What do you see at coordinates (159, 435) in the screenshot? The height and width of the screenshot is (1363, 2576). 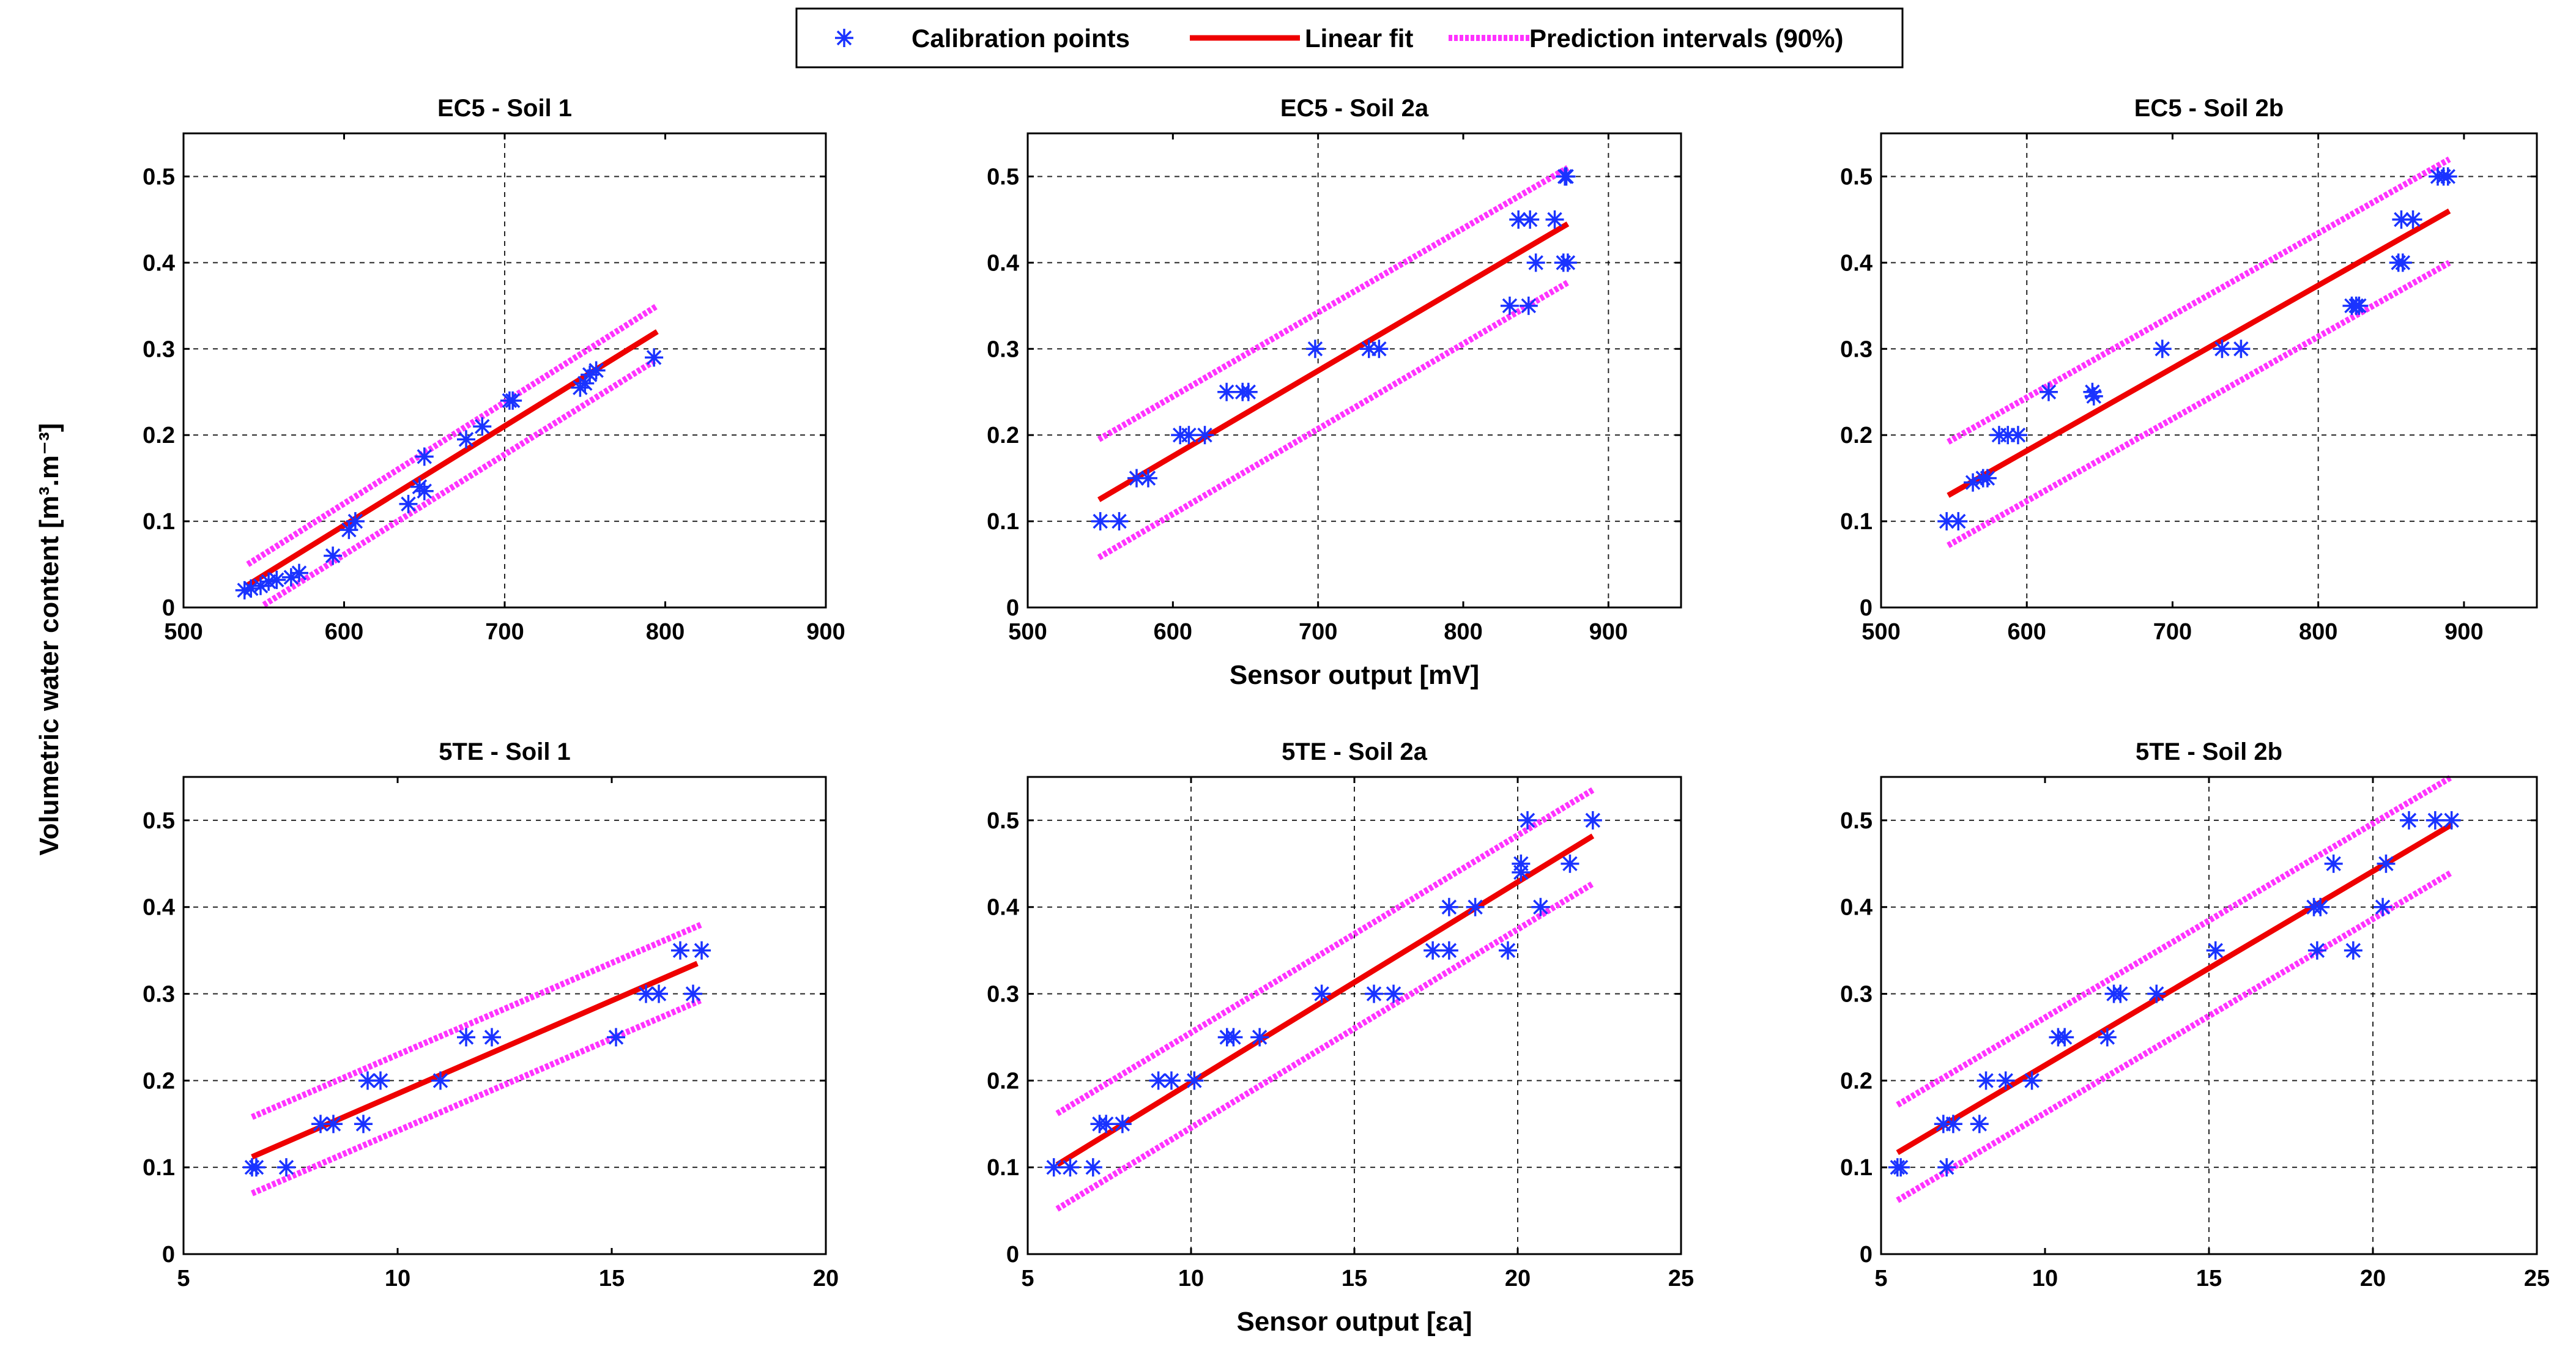 I see `y-tick-label: 0.2` at bounding box center [159, 435].